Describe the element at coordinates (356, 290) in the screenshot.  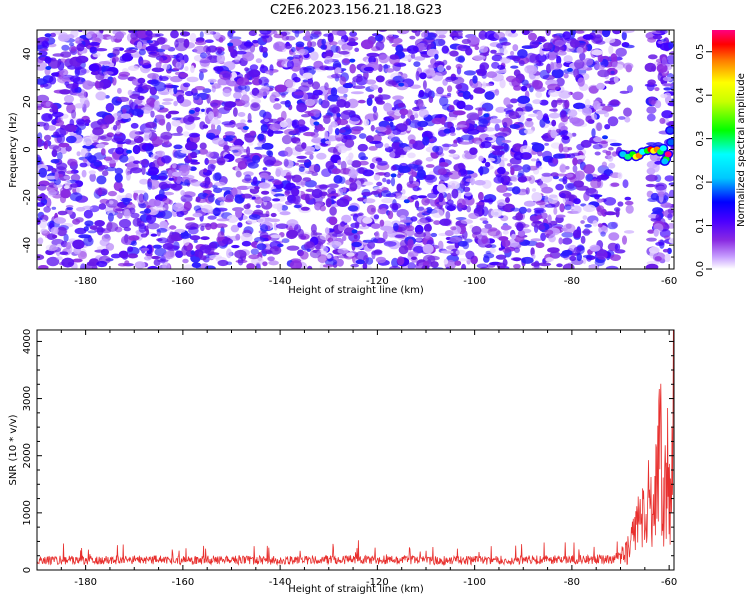
I see `spectrogram-xlabel: Height of straight line (km)` at that location.